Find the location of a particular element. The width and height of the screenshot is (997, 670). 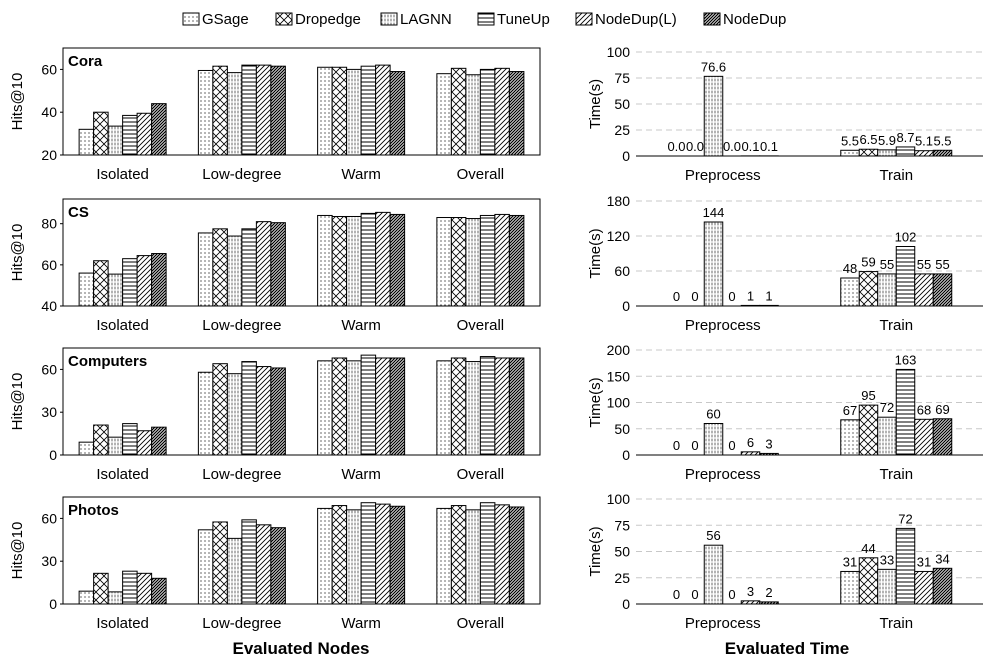

y-tick-label: 150 is located at coordinates (619, 376).